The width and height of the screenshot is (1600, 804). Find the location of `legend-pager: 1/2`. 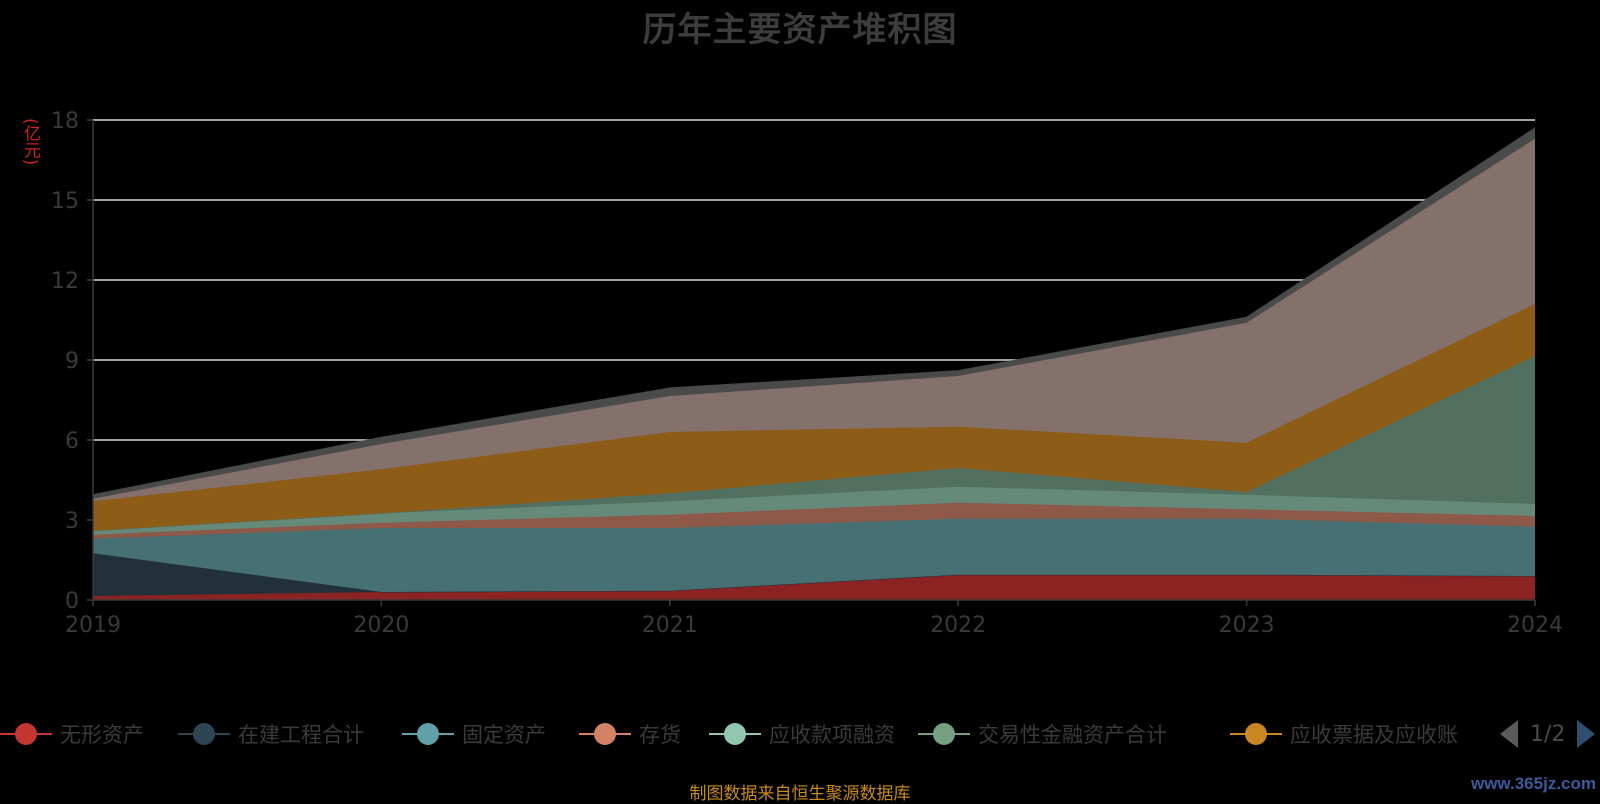

legend-pager: 1/2 is located at coordinates (1548, 734).